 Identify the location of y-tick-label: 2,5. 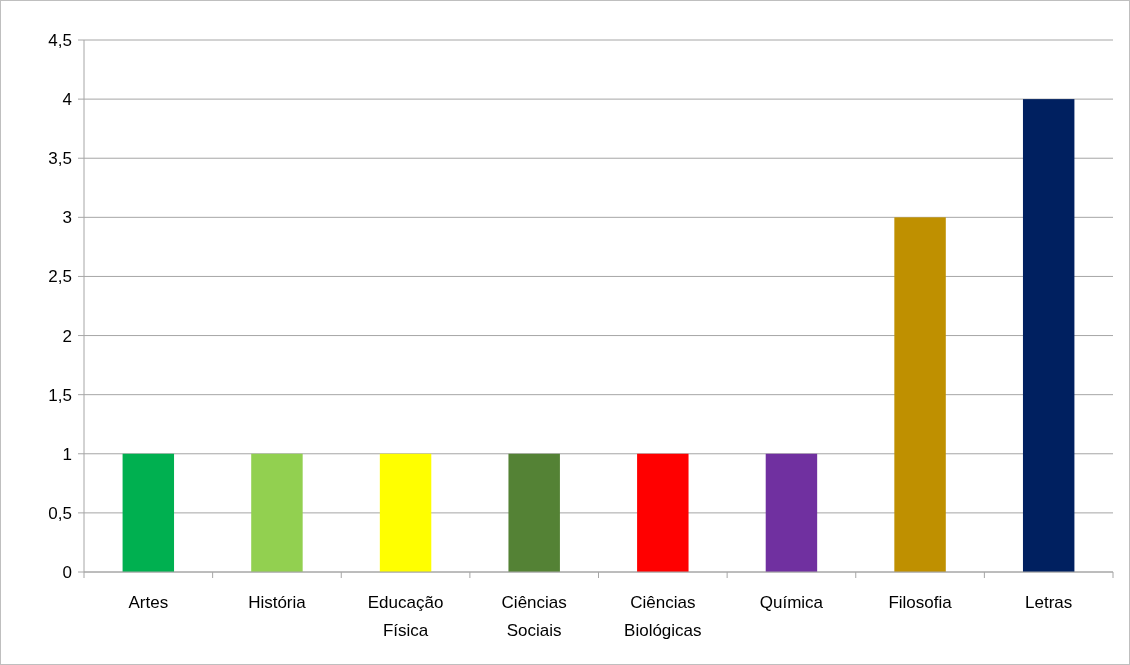
(60, 277).